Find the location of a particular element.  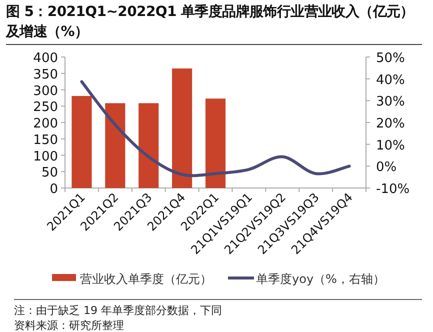

y-tick-label: 0 is located at coordinates (54, 189).